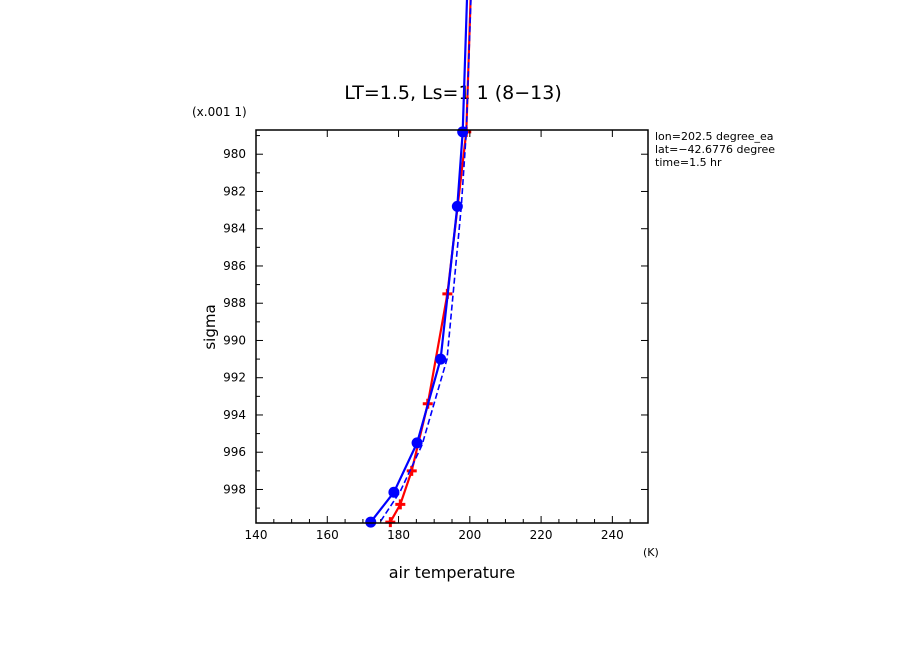  What do you see at coordinates (688, 162) in the screenshot?
I see `info-time: time=1.5 hr` at bounding box center [688, 162].